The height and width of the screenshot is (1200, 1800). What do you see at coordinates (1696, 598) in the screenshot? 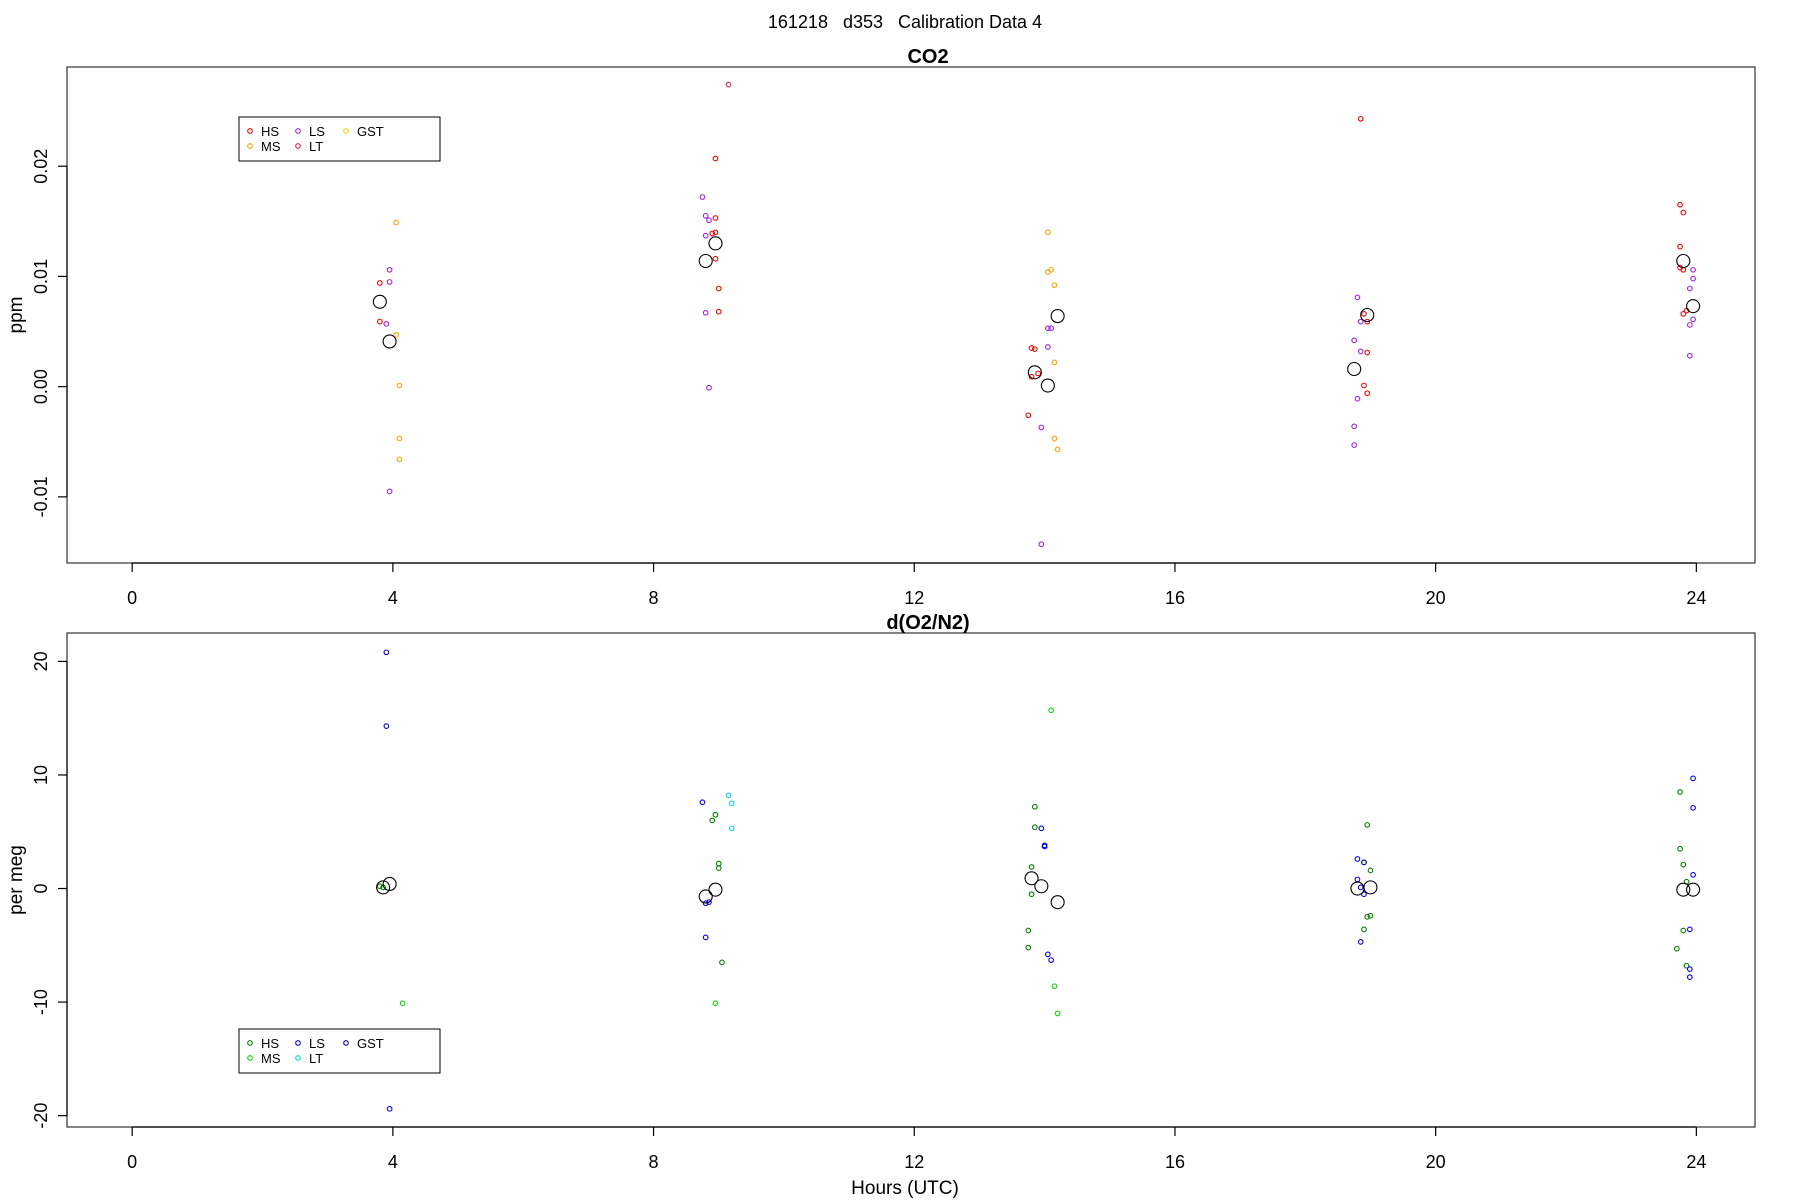
I see `x-tick-label: 24` at bounding box center [1696, 598].